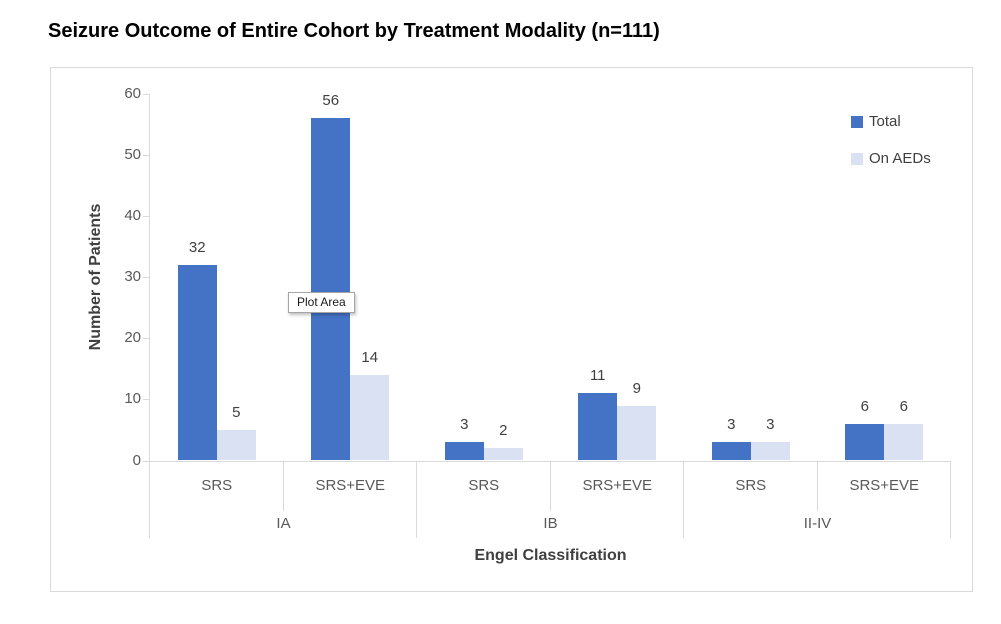 The width and height of the screenshot is (1001, 624). Describe the element at coordinates (370, 357) in the screenshot. I see `bar-value-label: 14` at that location.